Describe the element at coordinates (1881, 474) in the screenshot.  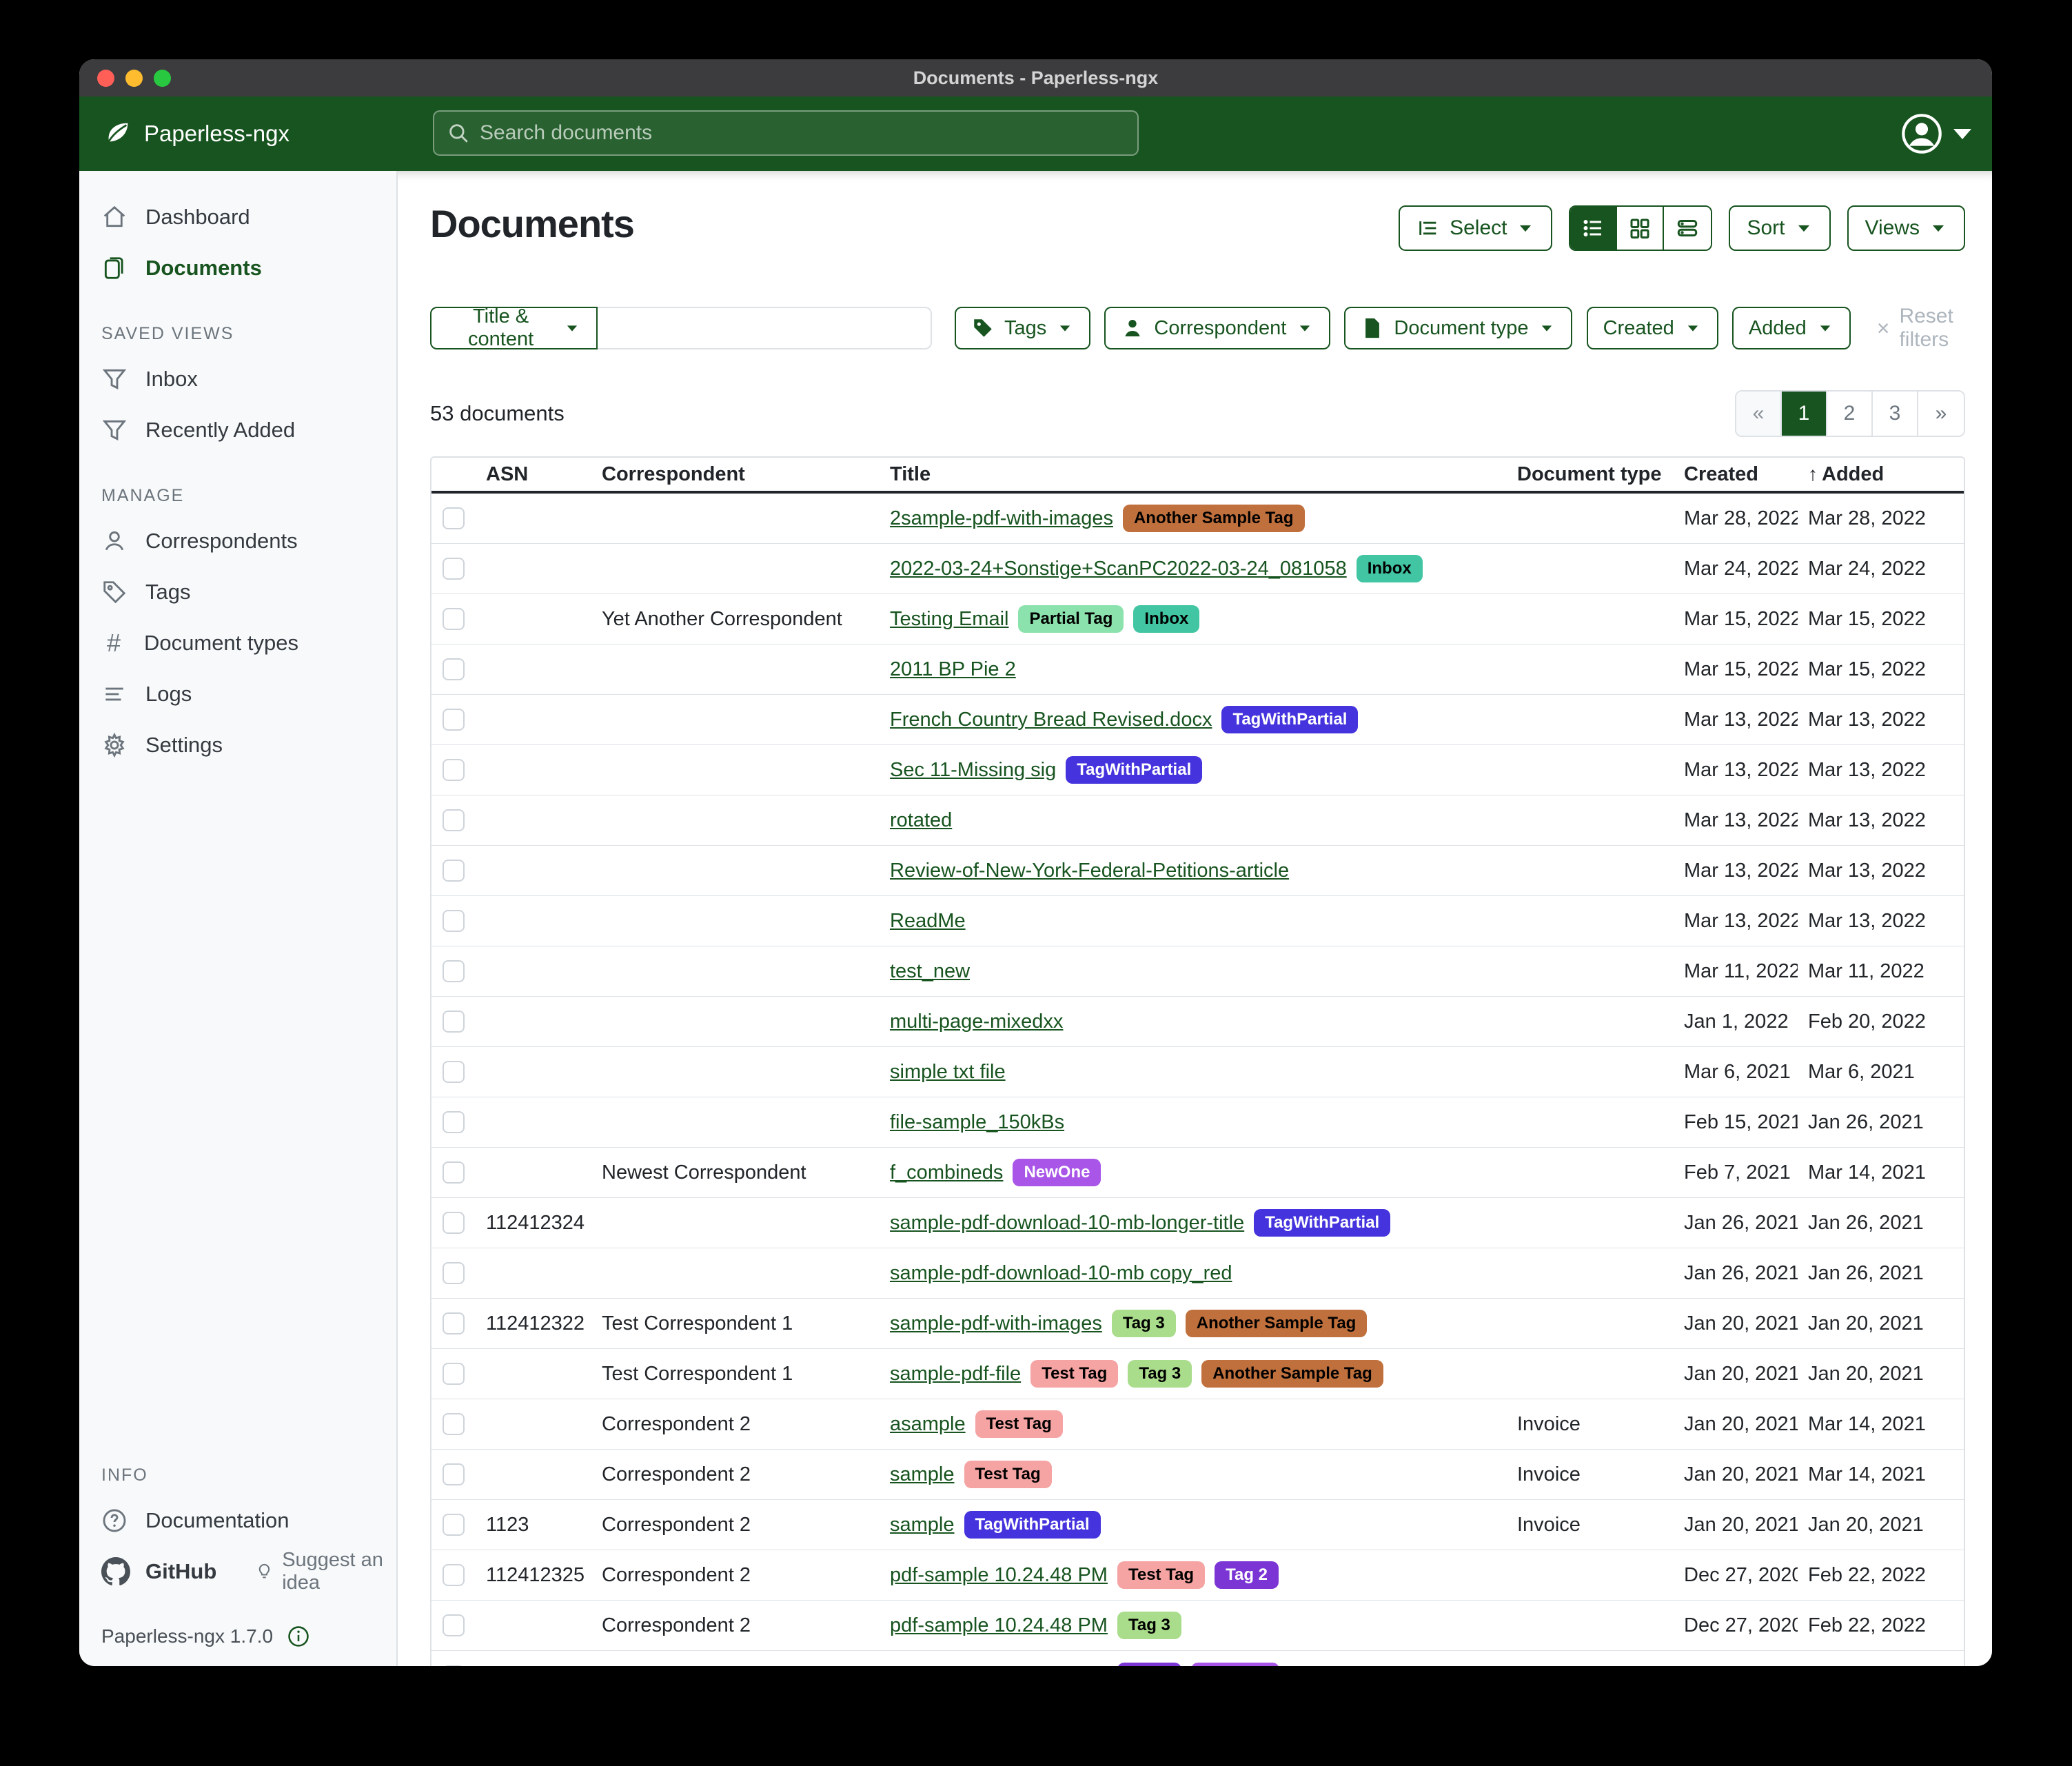
I see `header-added: ↑ Added` at that location.